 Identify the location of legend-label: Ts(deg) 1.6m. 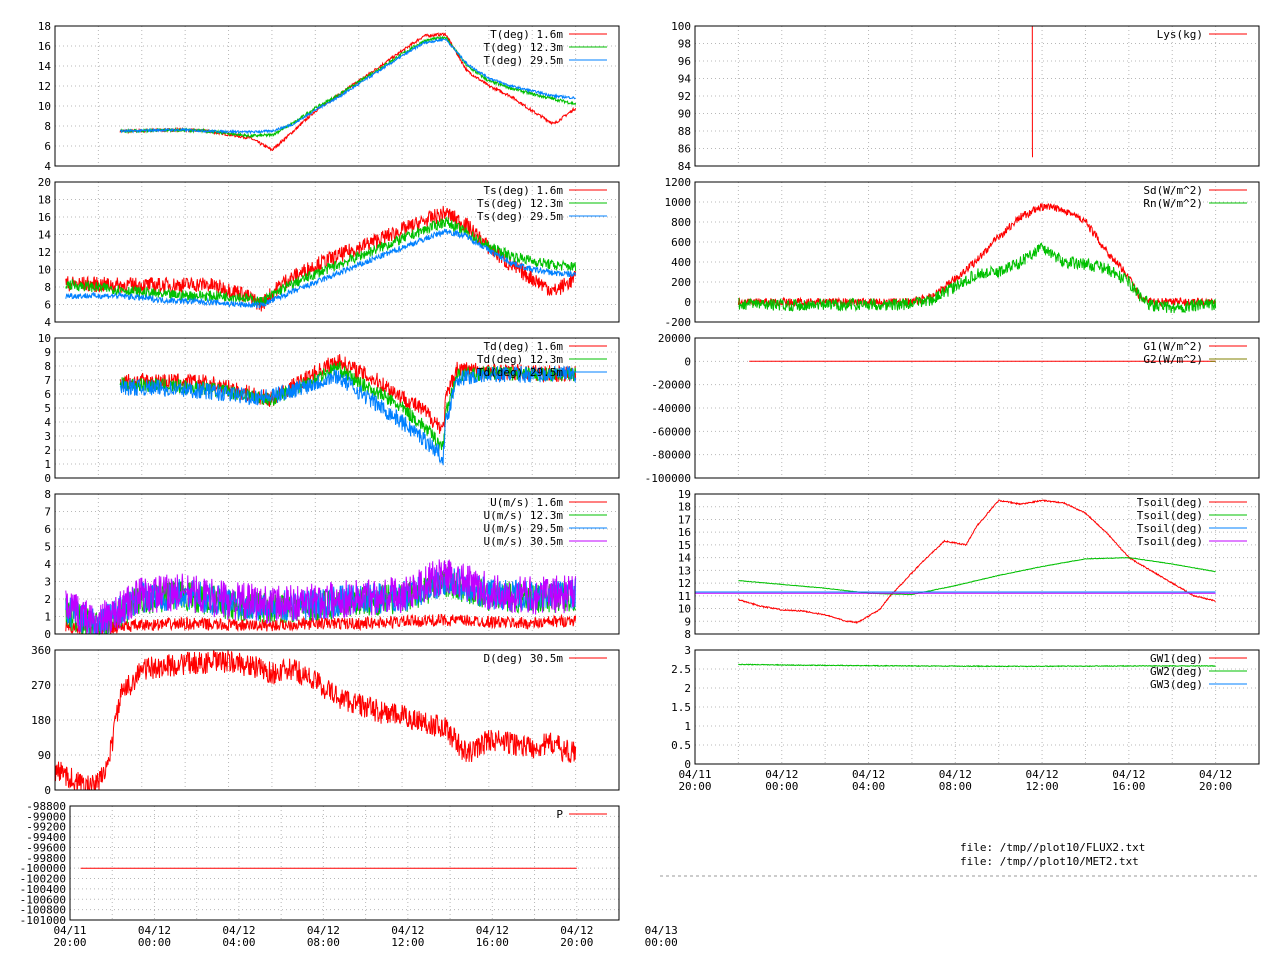
(524, 190).